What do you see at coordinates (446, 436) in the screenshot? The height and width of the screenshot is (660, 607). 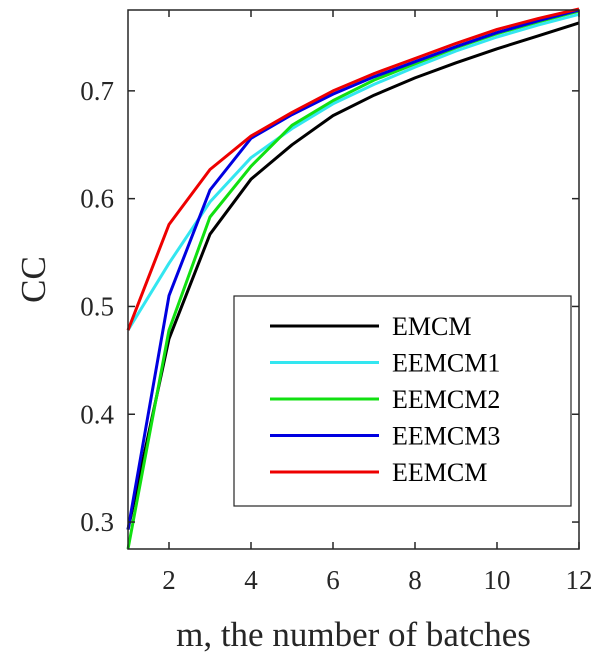 I see `legend-label-eemcm3: EEMCM3` at bounding box center [446, 436].